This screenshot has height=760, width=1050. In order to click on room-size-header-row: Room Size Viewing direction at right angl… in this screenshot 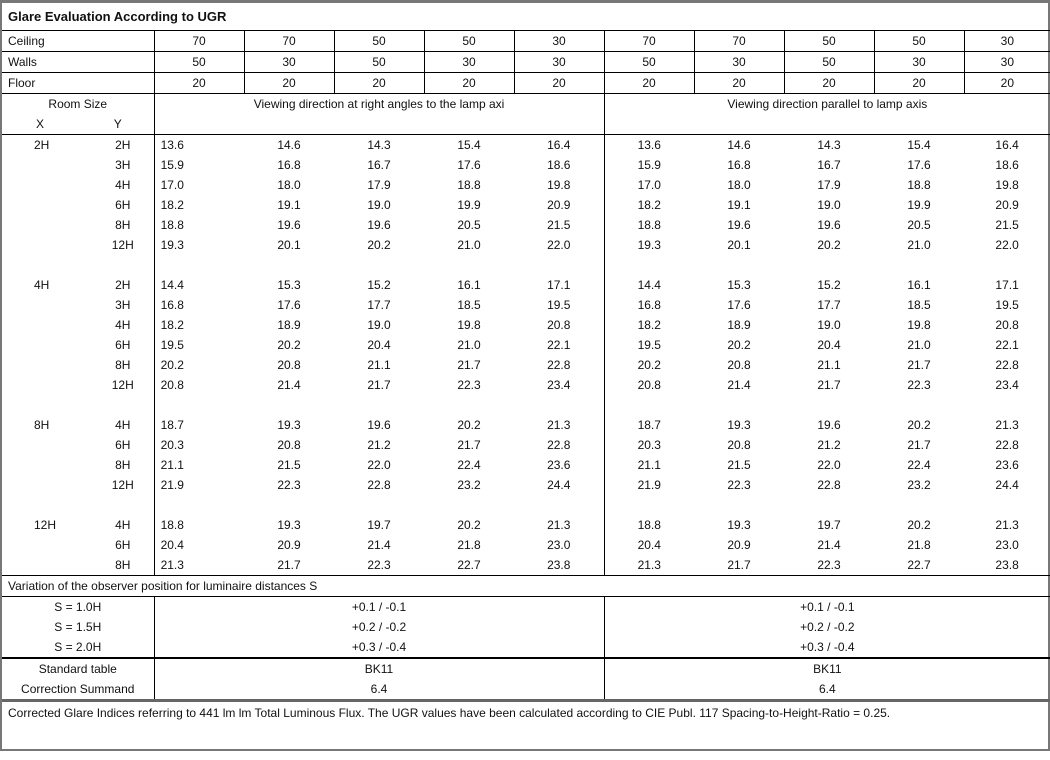, I will do `click(526, 114)`.